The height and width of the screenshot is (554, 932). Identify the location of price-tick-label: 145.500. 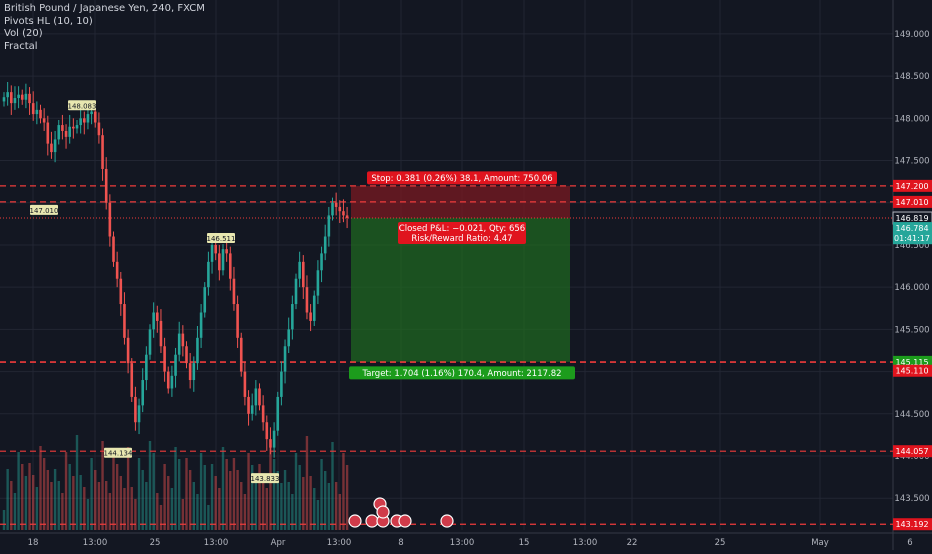
(911, 330).